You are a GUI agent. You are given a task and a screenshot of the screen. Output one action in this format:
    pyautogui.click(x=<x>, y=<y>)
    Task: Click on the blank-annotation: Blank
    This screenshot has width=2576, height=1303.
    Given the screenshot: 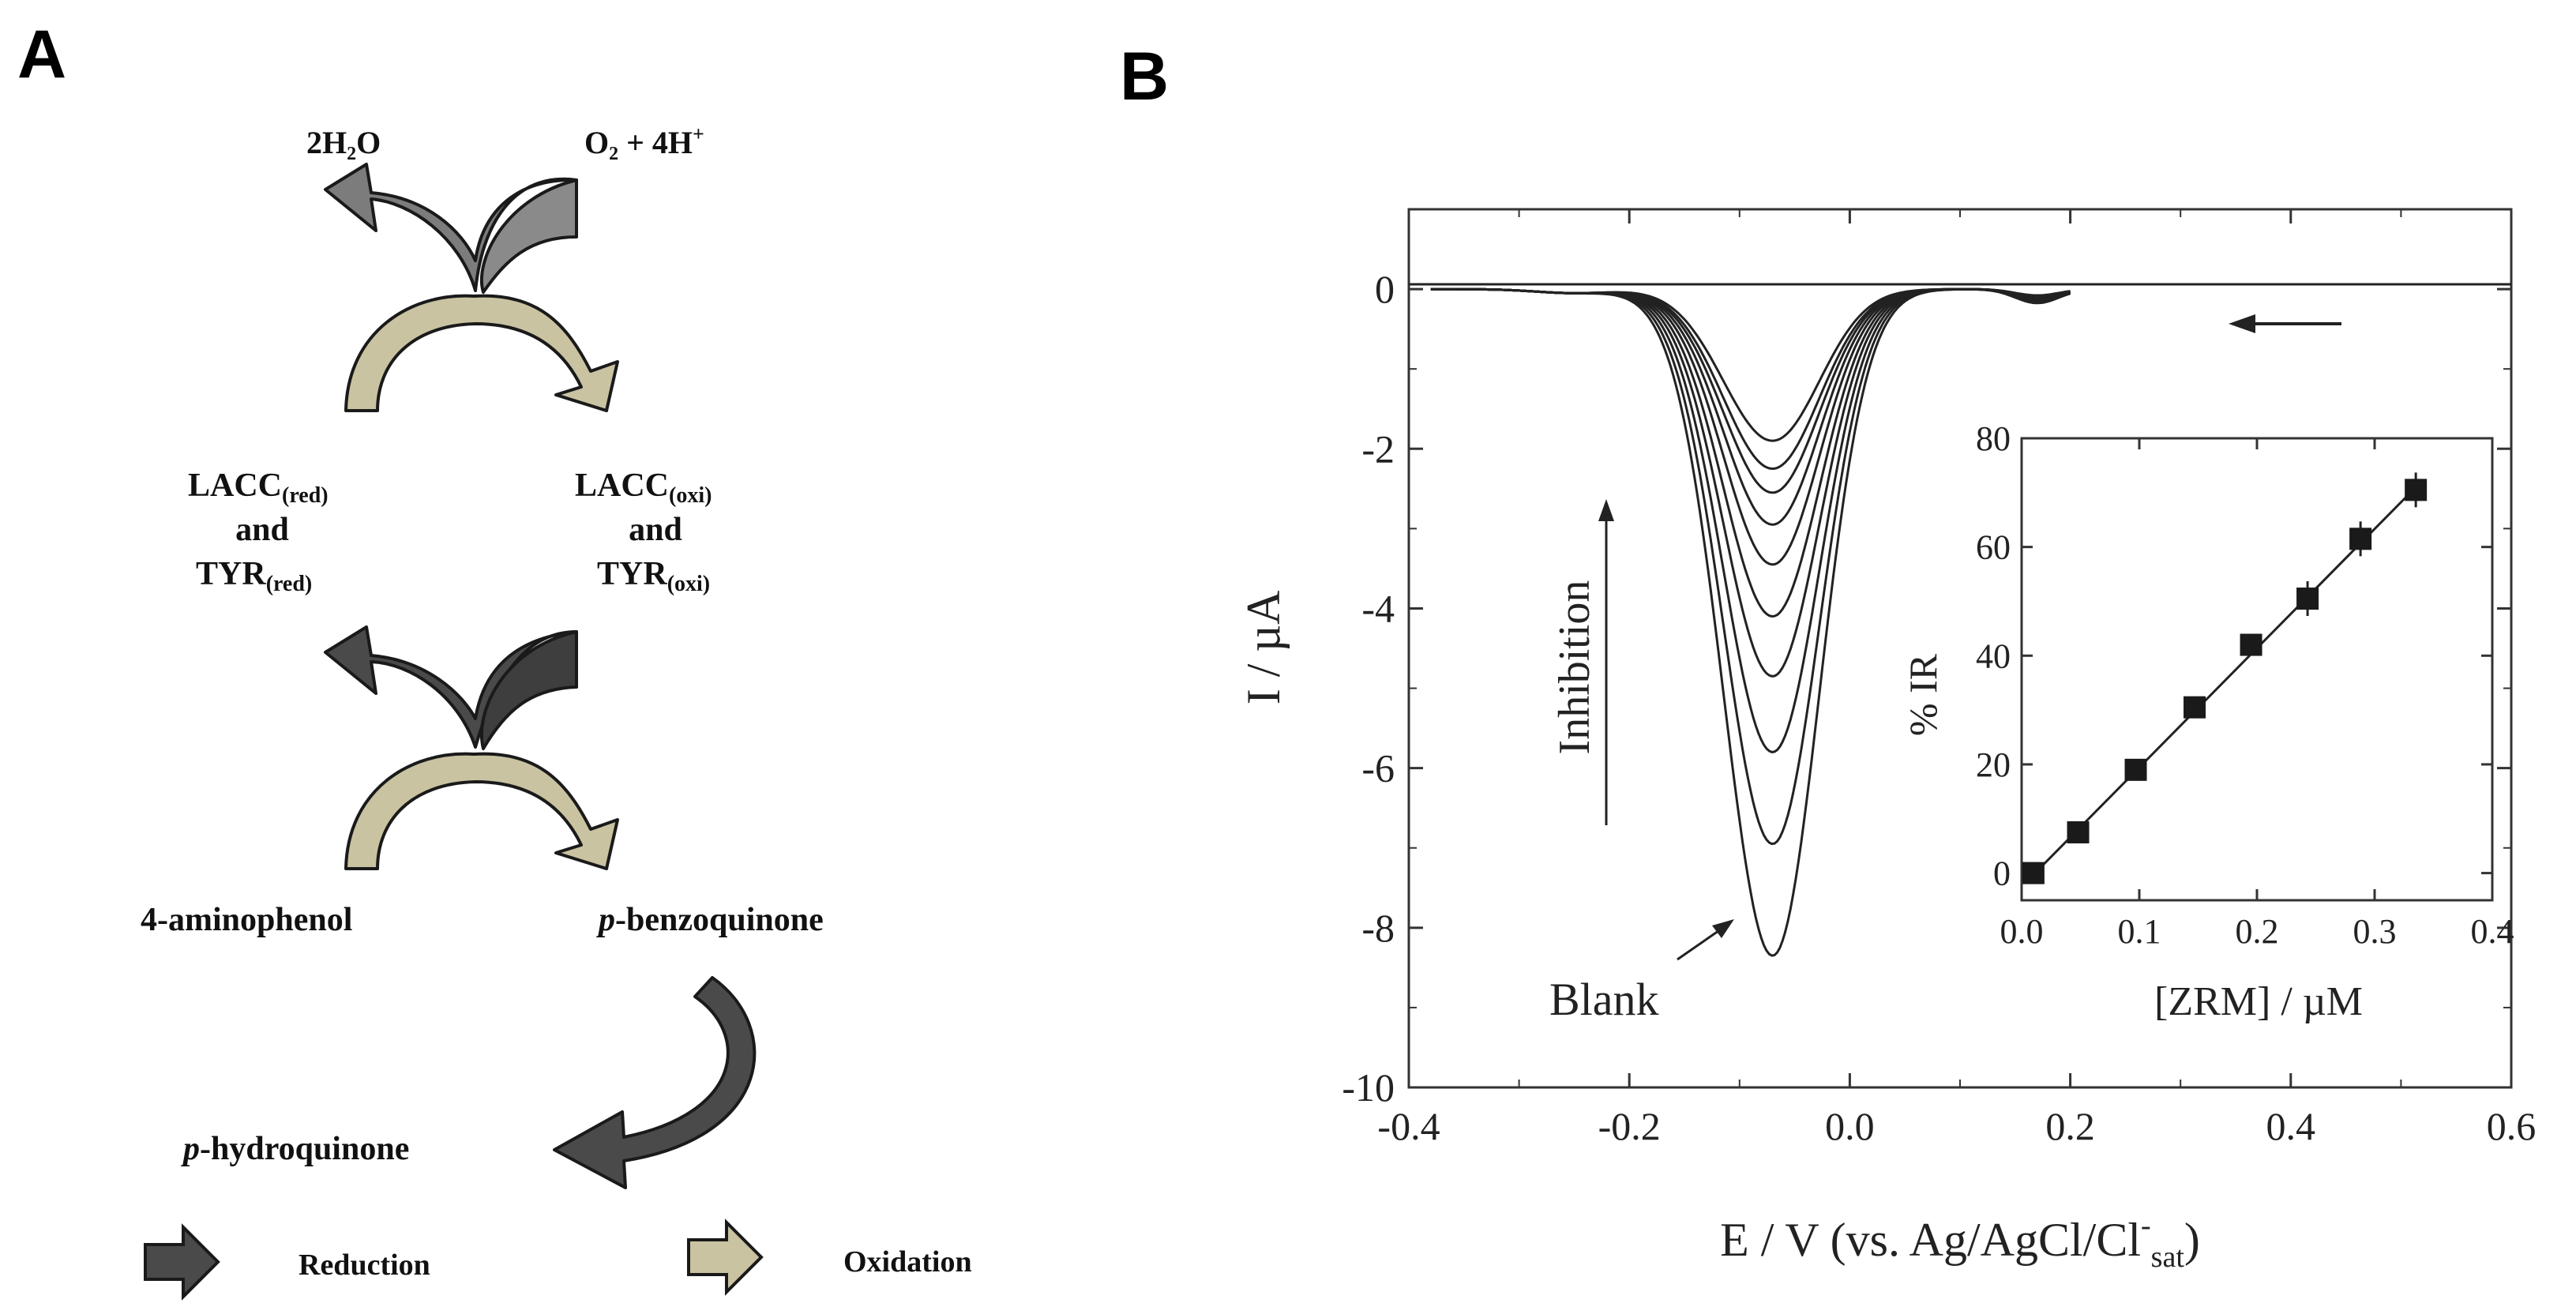 What is the action you would take?
    pyautogui.click(x=1641, y=972)
    